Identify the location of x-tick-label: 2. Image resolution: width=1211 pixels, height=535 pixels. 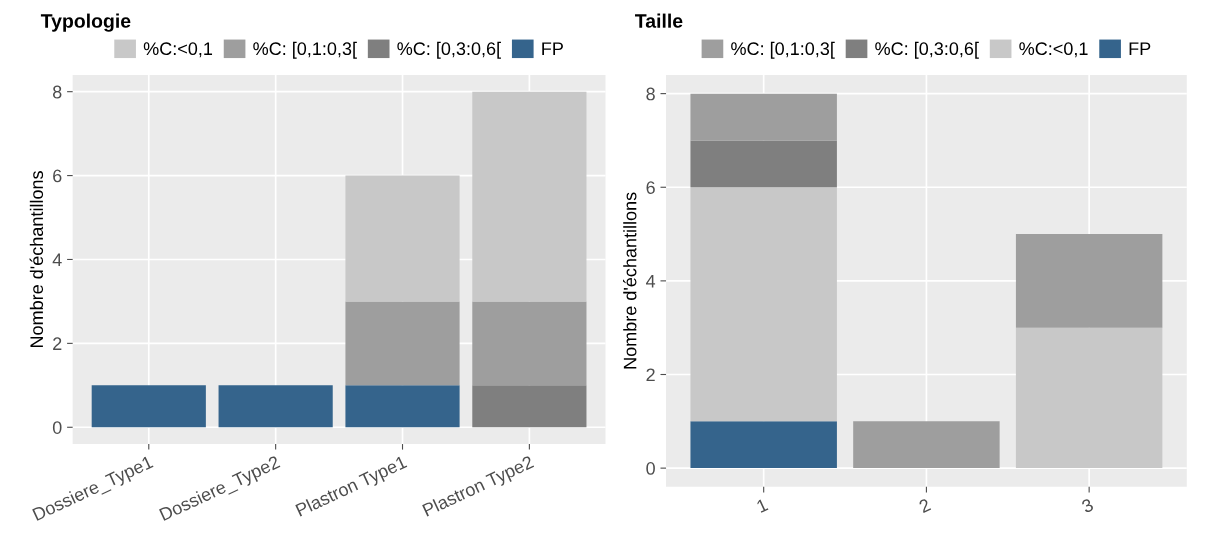
(925, 505).